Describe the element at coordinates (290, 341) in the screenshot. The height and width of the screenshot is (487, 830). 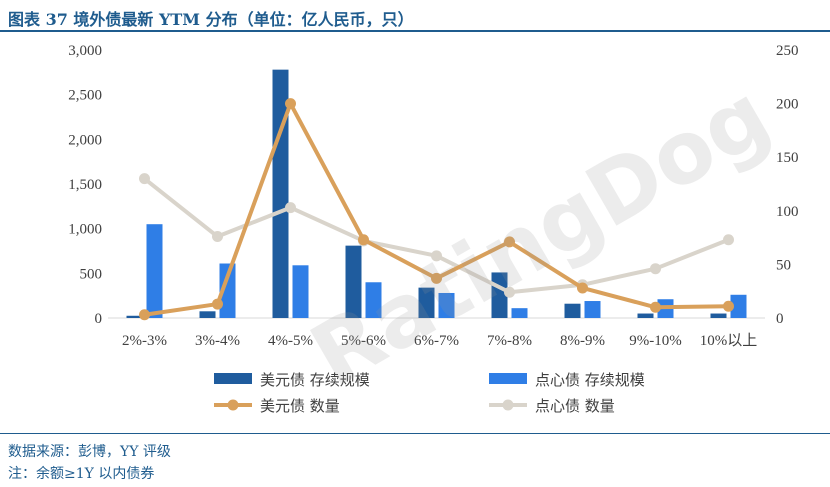
I see `x-axis-tick-label: 4%-5%` at that location.